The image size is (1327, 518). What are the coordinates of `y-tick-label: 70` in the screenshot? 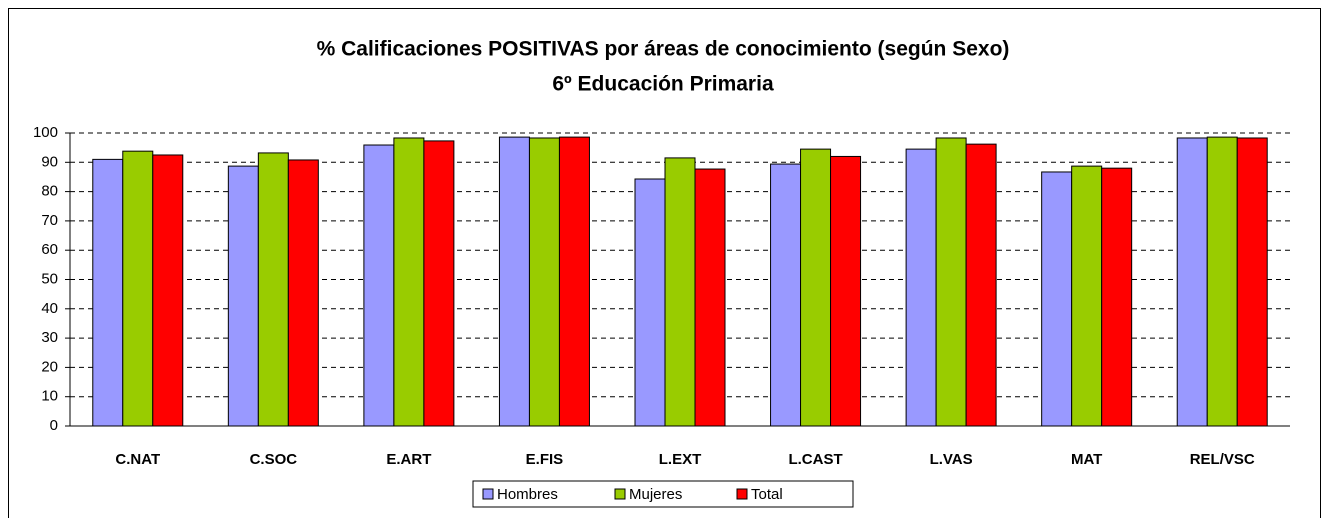 It's located at (49, 220).